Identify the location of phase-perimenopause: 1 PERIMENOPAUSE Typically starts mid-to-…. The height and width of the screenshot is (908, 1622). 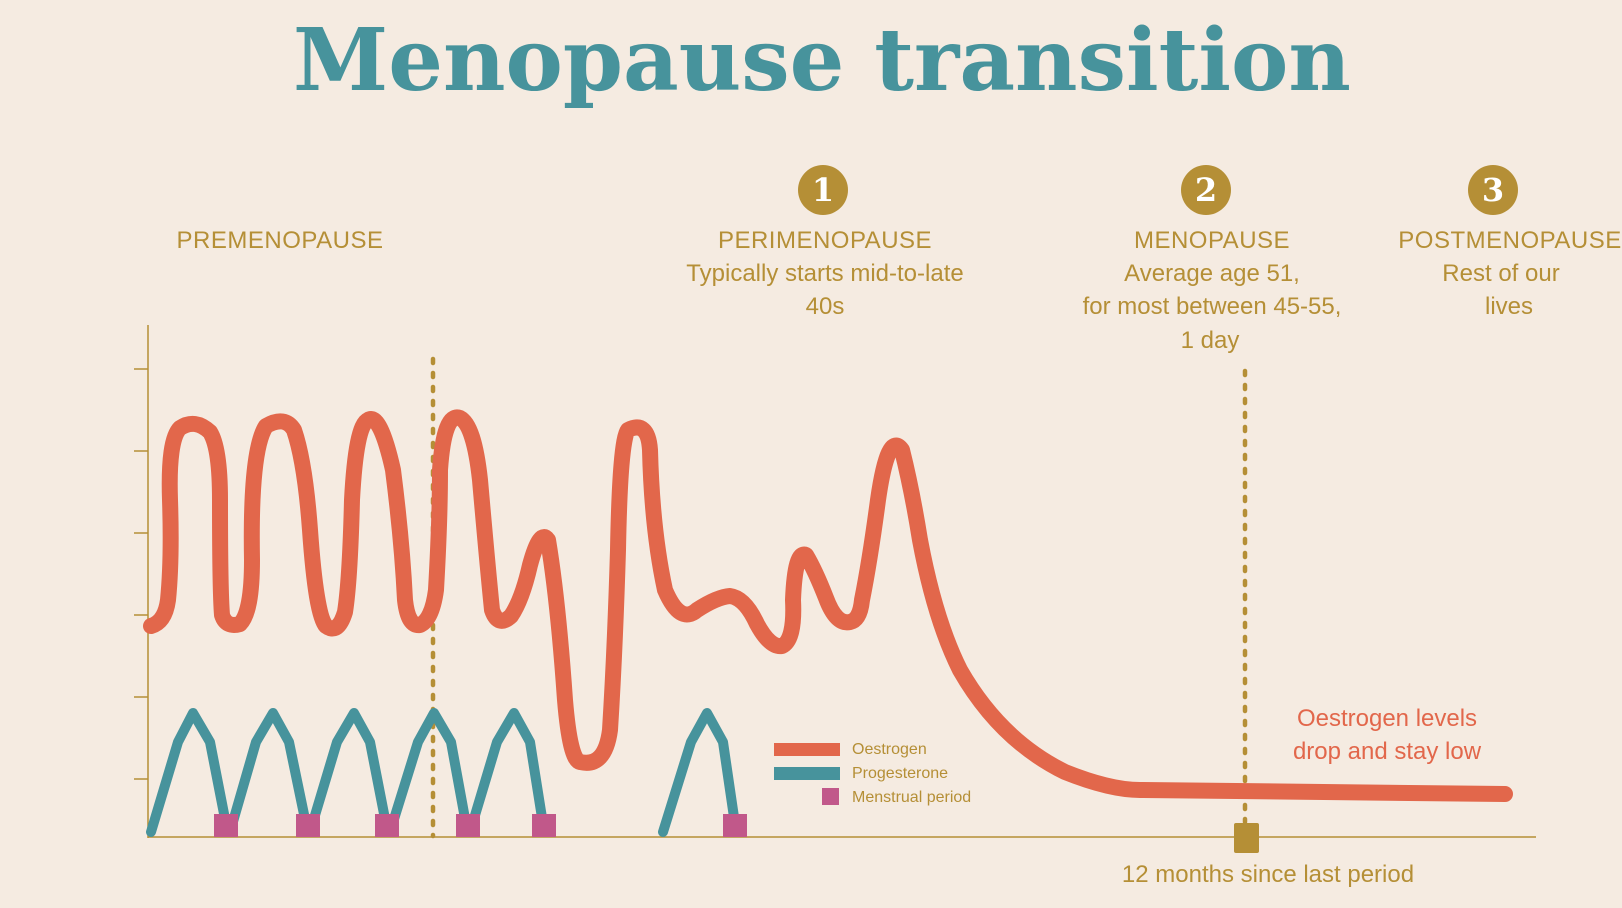
(825, 242).